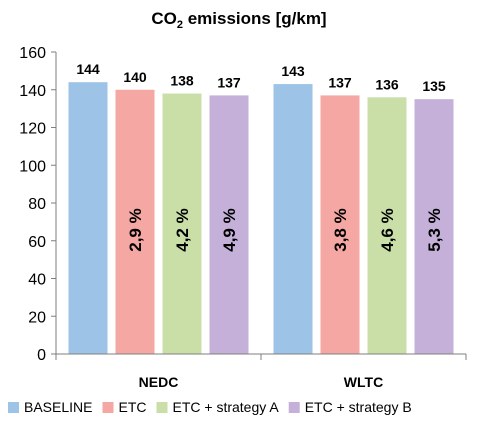 Image resolution: width=479 pixels, height=424 pixels. What do you see at coordinates (32, 129) in the screenshot?
I see `y-tick-label: 120` at bounding box center [32, 129].